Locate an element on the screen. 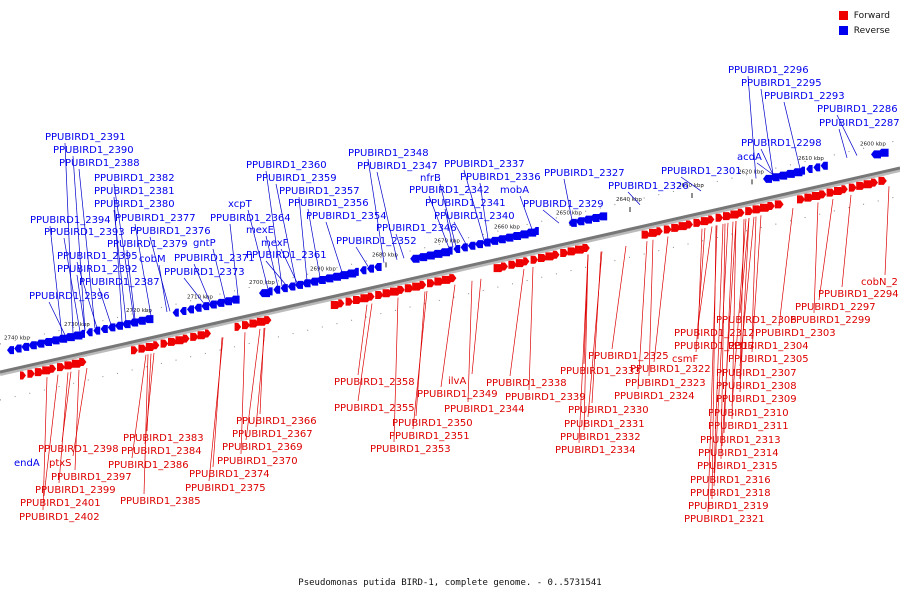 This screenshot has width=900, height=600. tick-label: 2650 kbp is located at coordinates (569, 214).